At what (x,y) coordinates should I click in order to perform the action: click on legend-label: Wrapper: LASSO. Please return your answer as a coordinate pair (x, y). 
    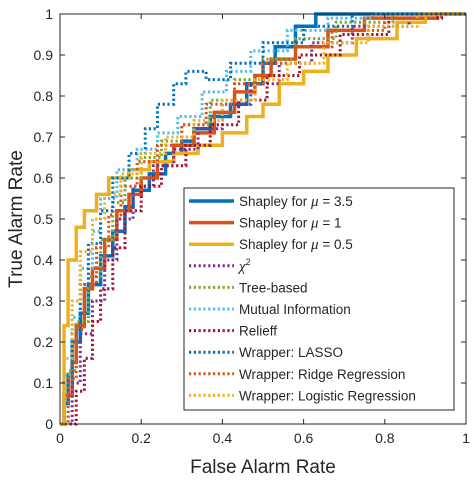
    Looking at the image, I should click on (291, 352).